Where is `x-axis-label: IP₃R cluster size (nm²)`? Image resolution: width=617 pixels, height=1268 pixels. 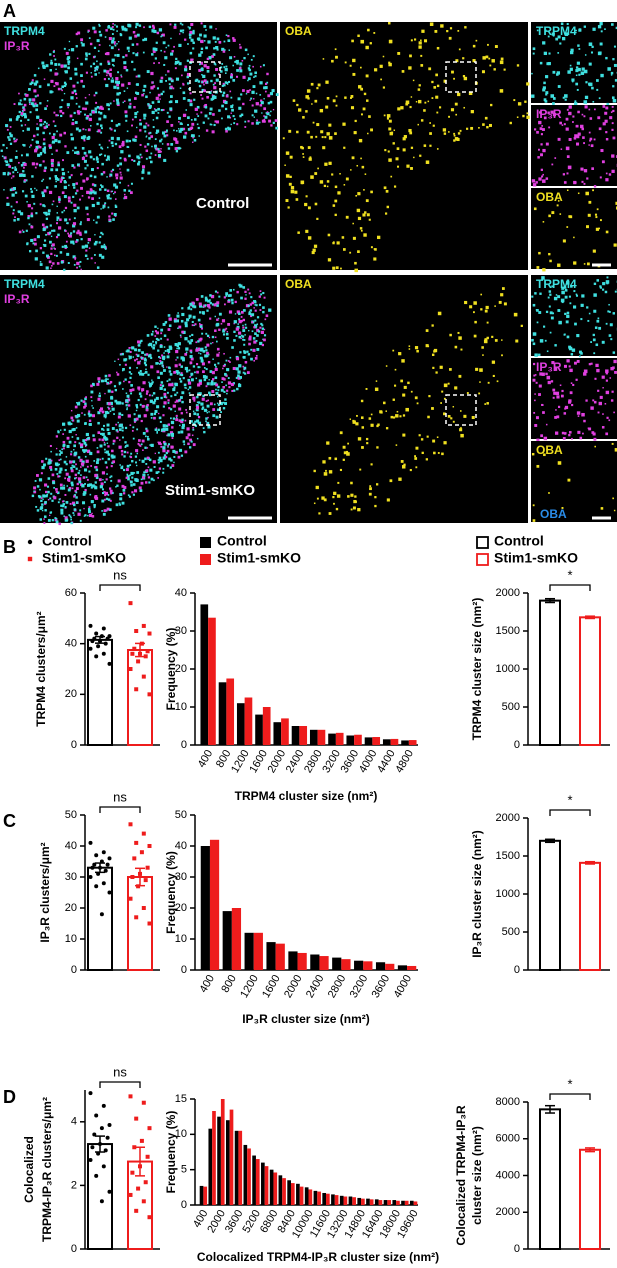
x-axis-label: IP₃R cluster size (nm²) is located at coordinates (306, 1019).